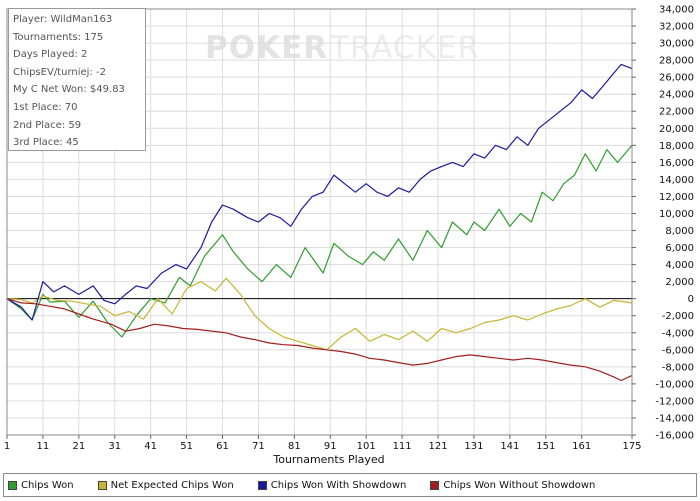 This screenshot has width=700, height=501. Describe the element at coordinates (46, 143) in the screenshot. I see `stats-third-place: 3rd Place: 45` at that location.